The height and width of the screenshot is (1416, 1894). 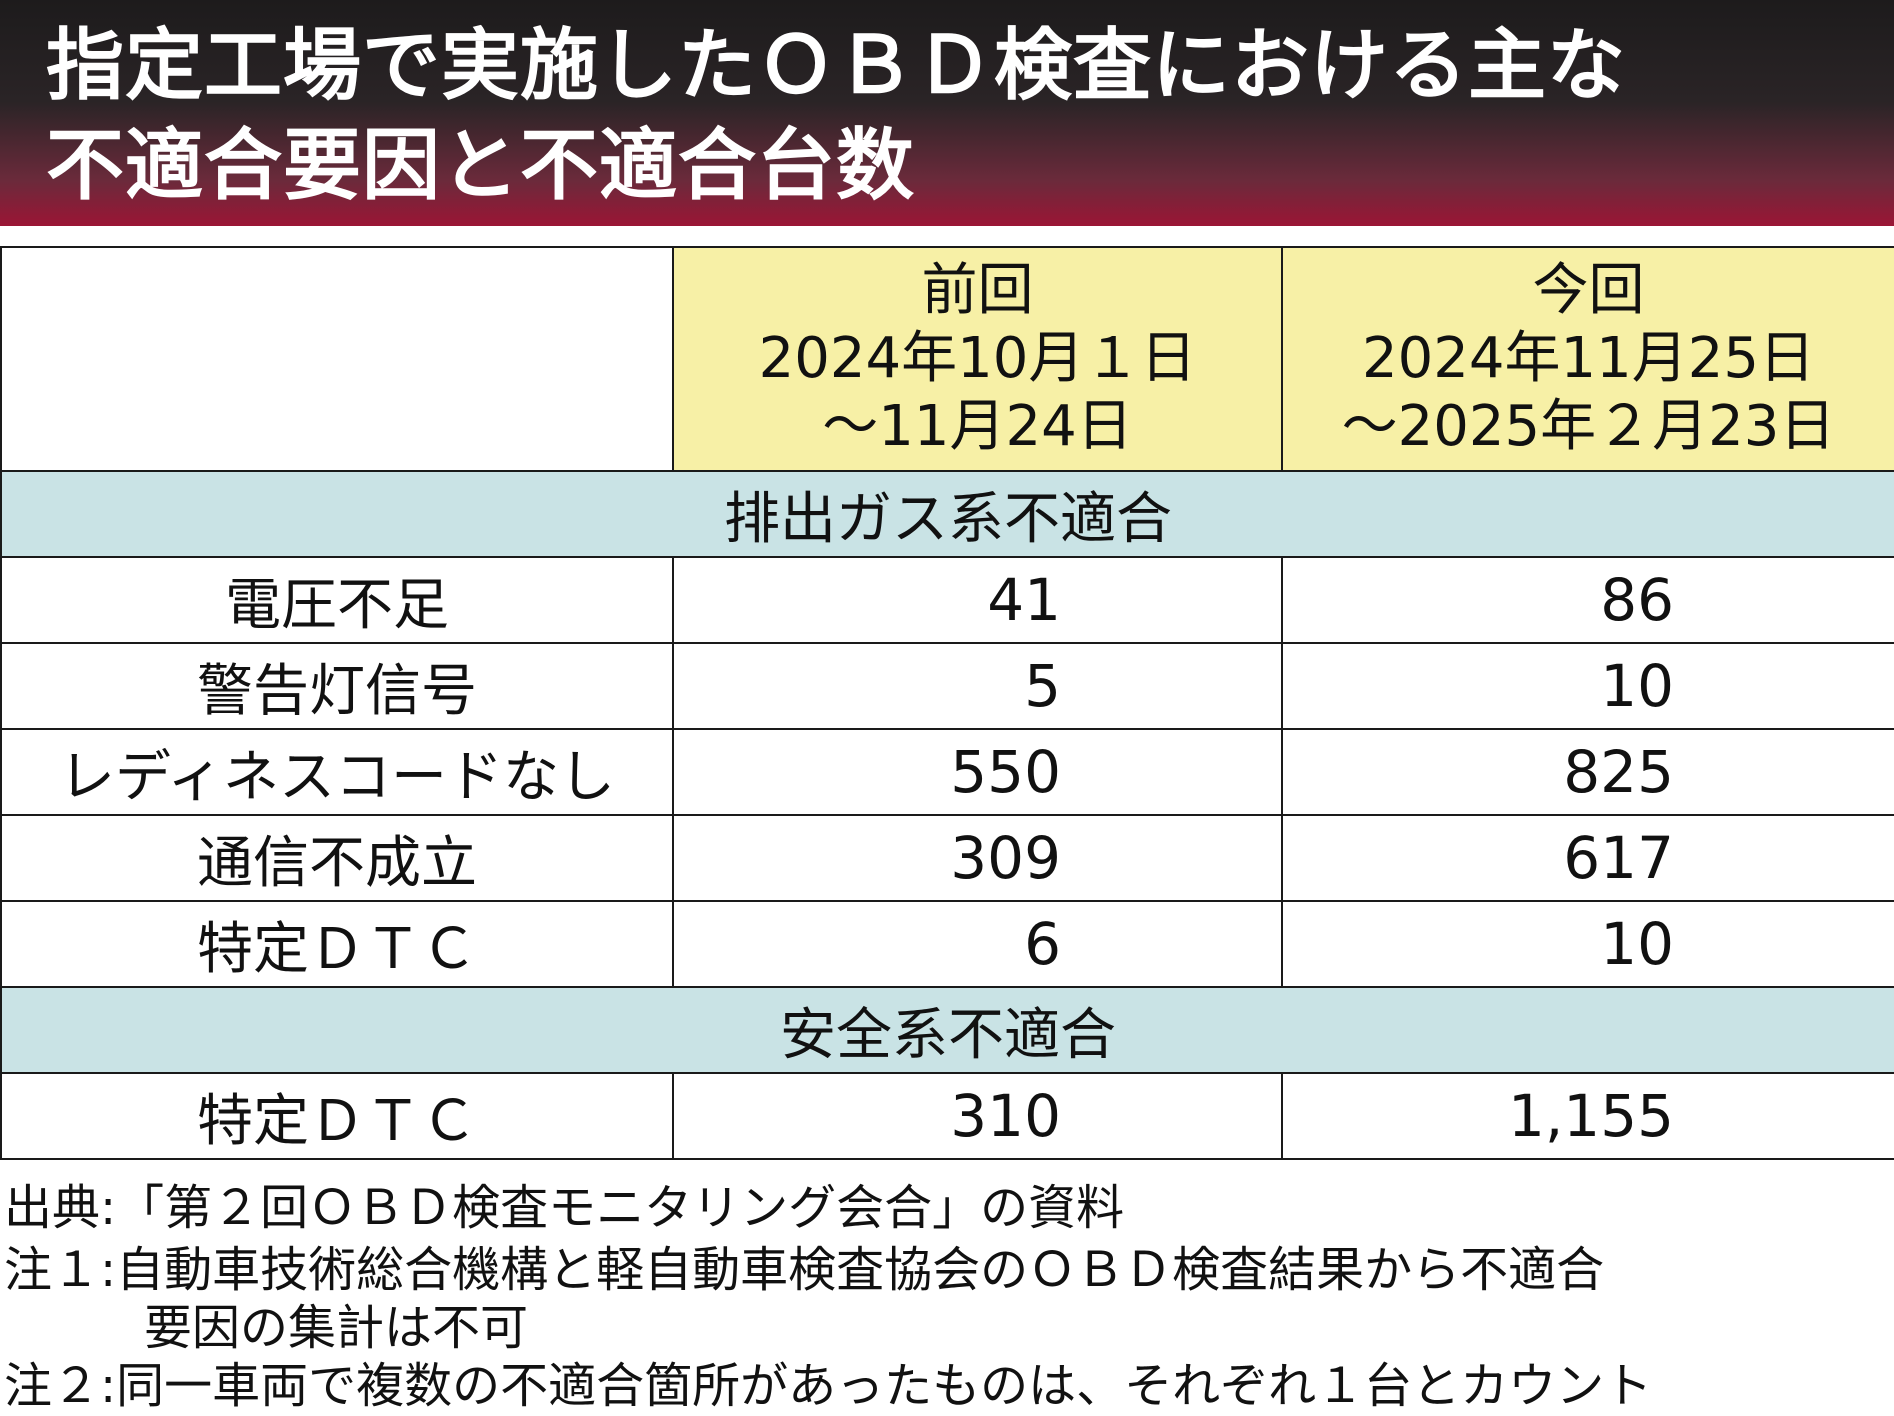 I want to click on column-range-start: 2024年11月25日, so click(x=1588, y=358).